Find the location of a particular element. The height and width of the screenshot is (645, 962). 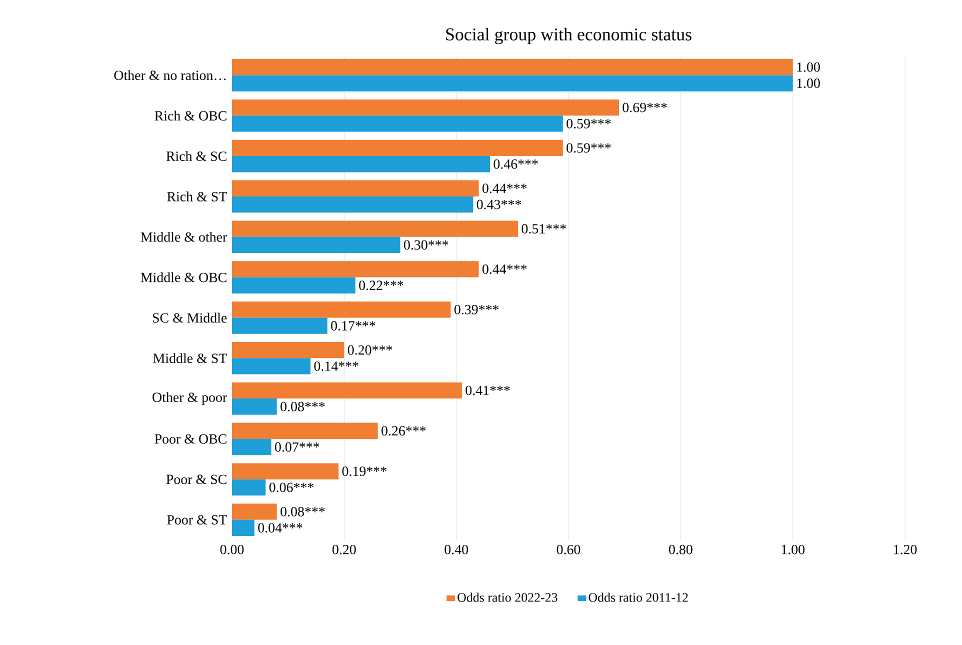

y-tick-label: Rich & ST is located at coordinates (197, 197).